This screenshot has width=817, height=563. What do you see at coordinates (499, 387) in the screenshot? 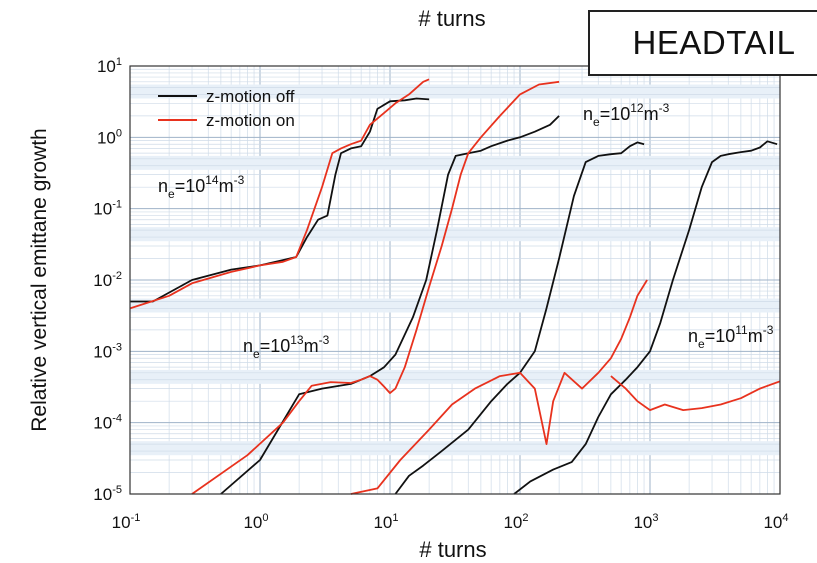
I see `series-line-ne12-on` at bounding box center [499, 387].